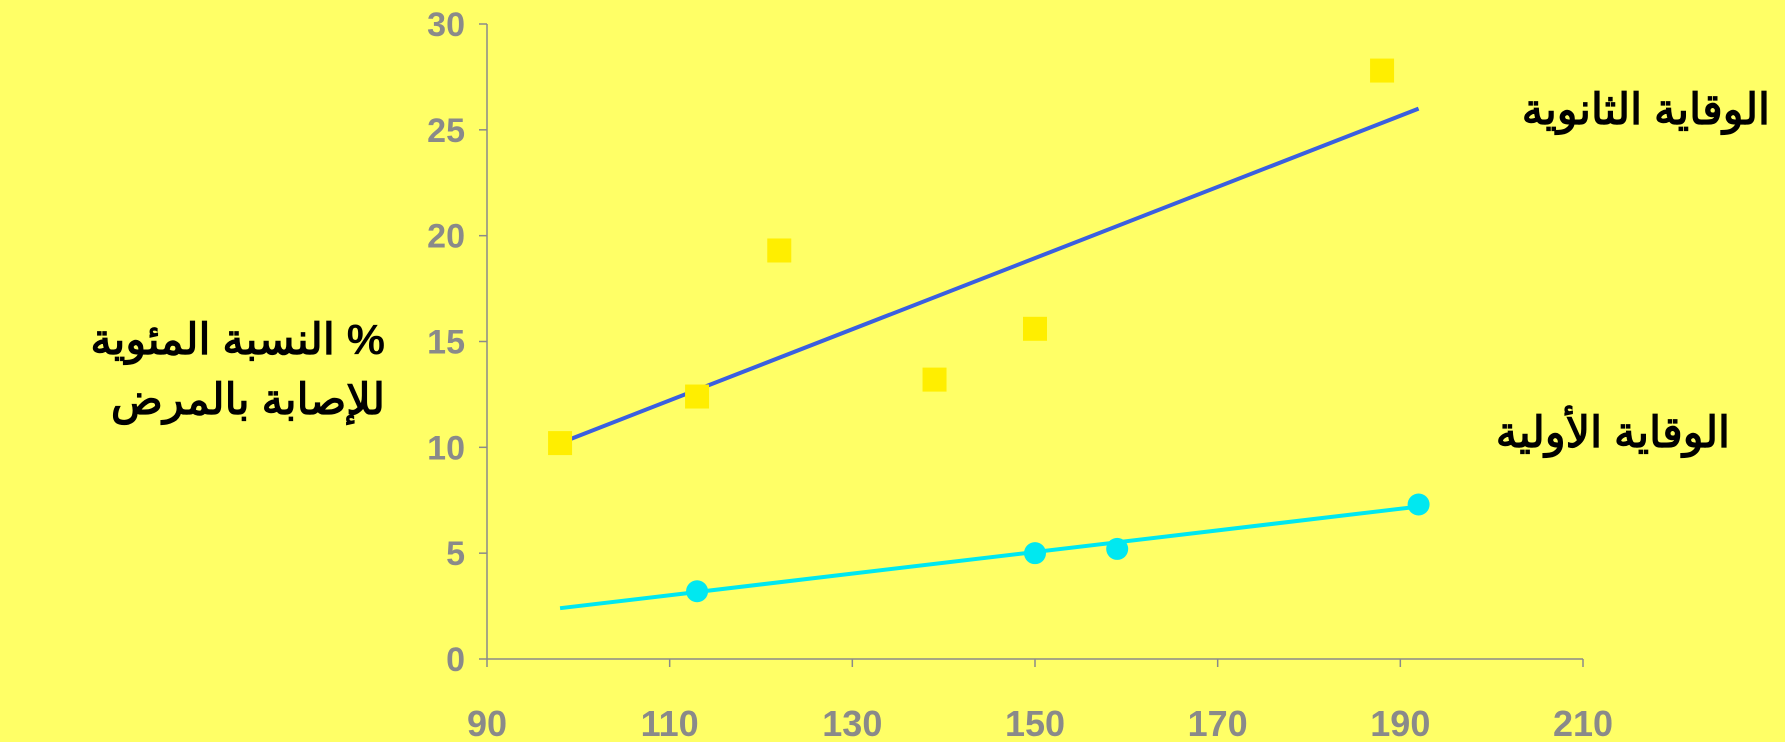 Image resolution: width=1785 pixels, height=742 pixels. What do you see at coordinates (446, 25) in the screenshot?
I see `y-tick-label: 30` at bounding box center [446, 25].